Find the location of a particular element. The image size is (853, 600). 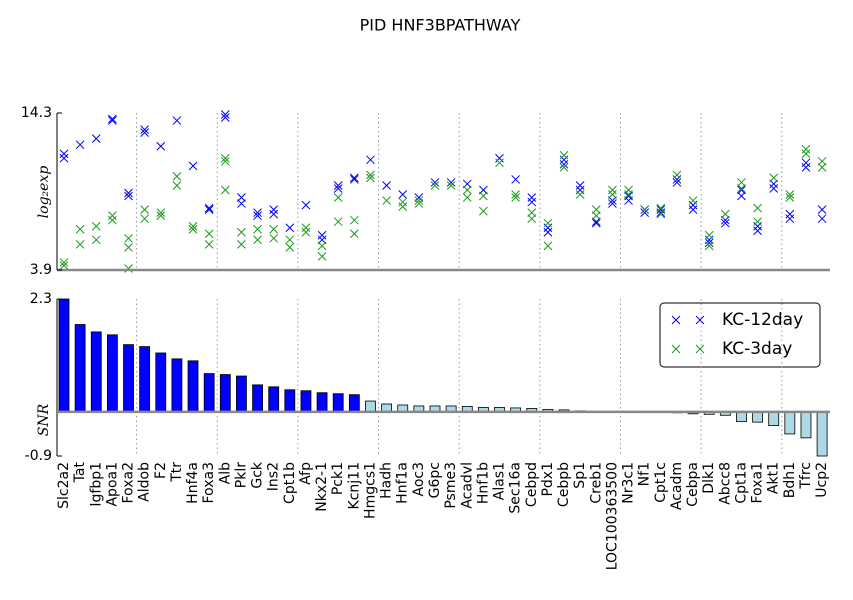

x-tick-label: Tat is located at coordinates (80, 472).